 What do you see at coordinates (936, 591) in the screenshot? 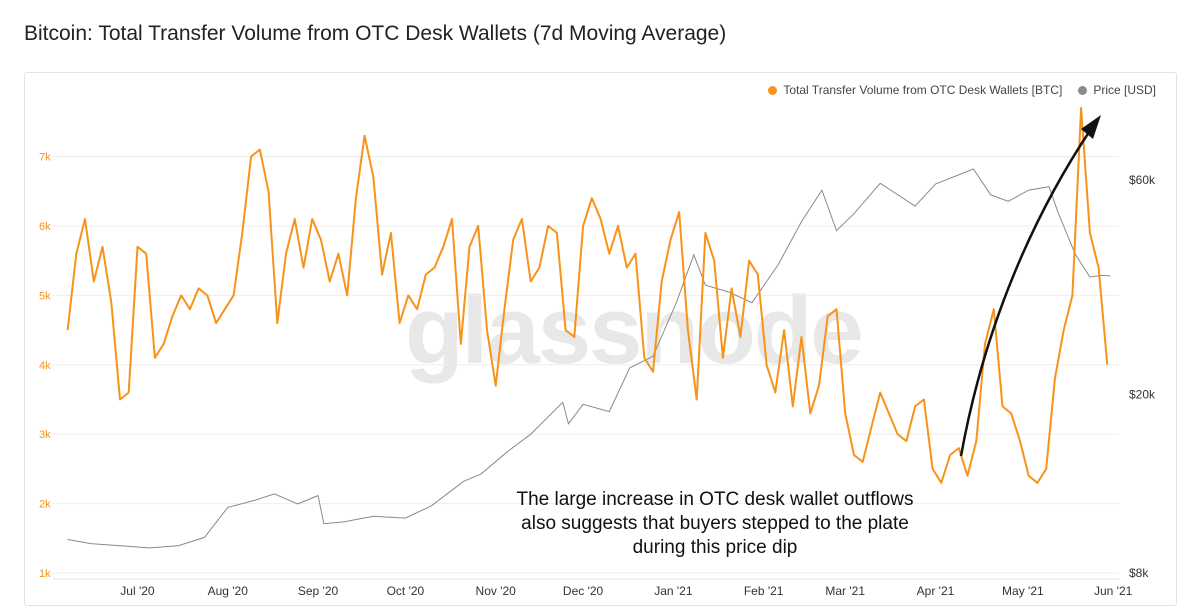
I see `x-tick-label: Apr '21` at bounding box center [936, 591].